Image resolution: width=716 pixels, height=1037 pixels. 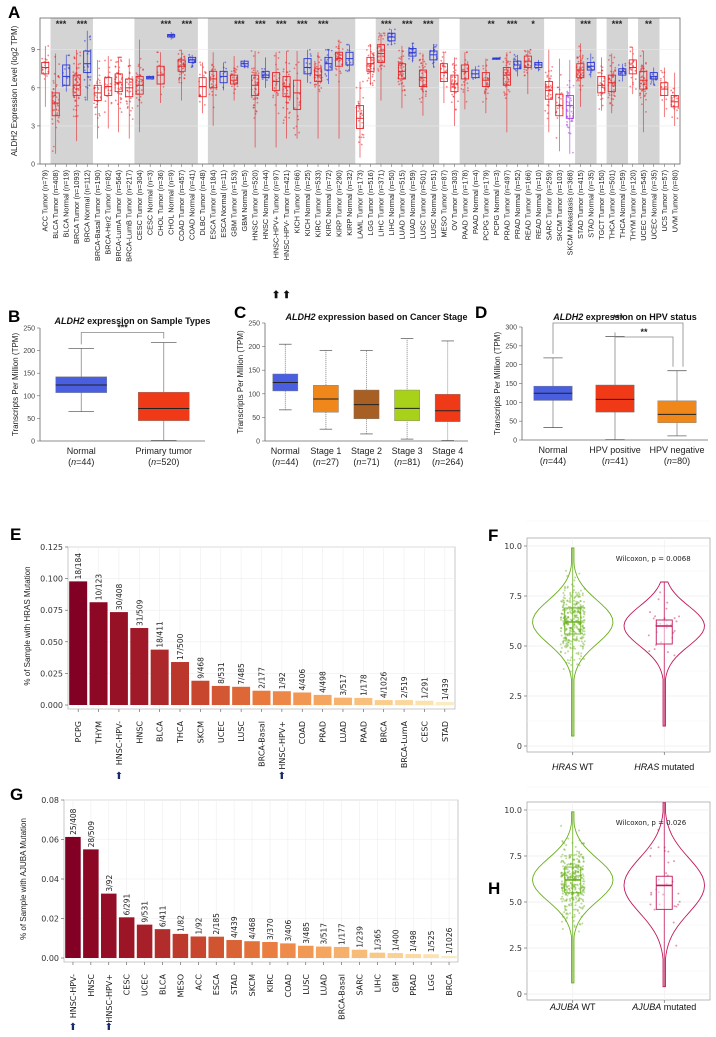 What do you see at coordinates (511, 365) in the screenshot?
I see `y-tick-label: 200` at bounding box center [511, 365].